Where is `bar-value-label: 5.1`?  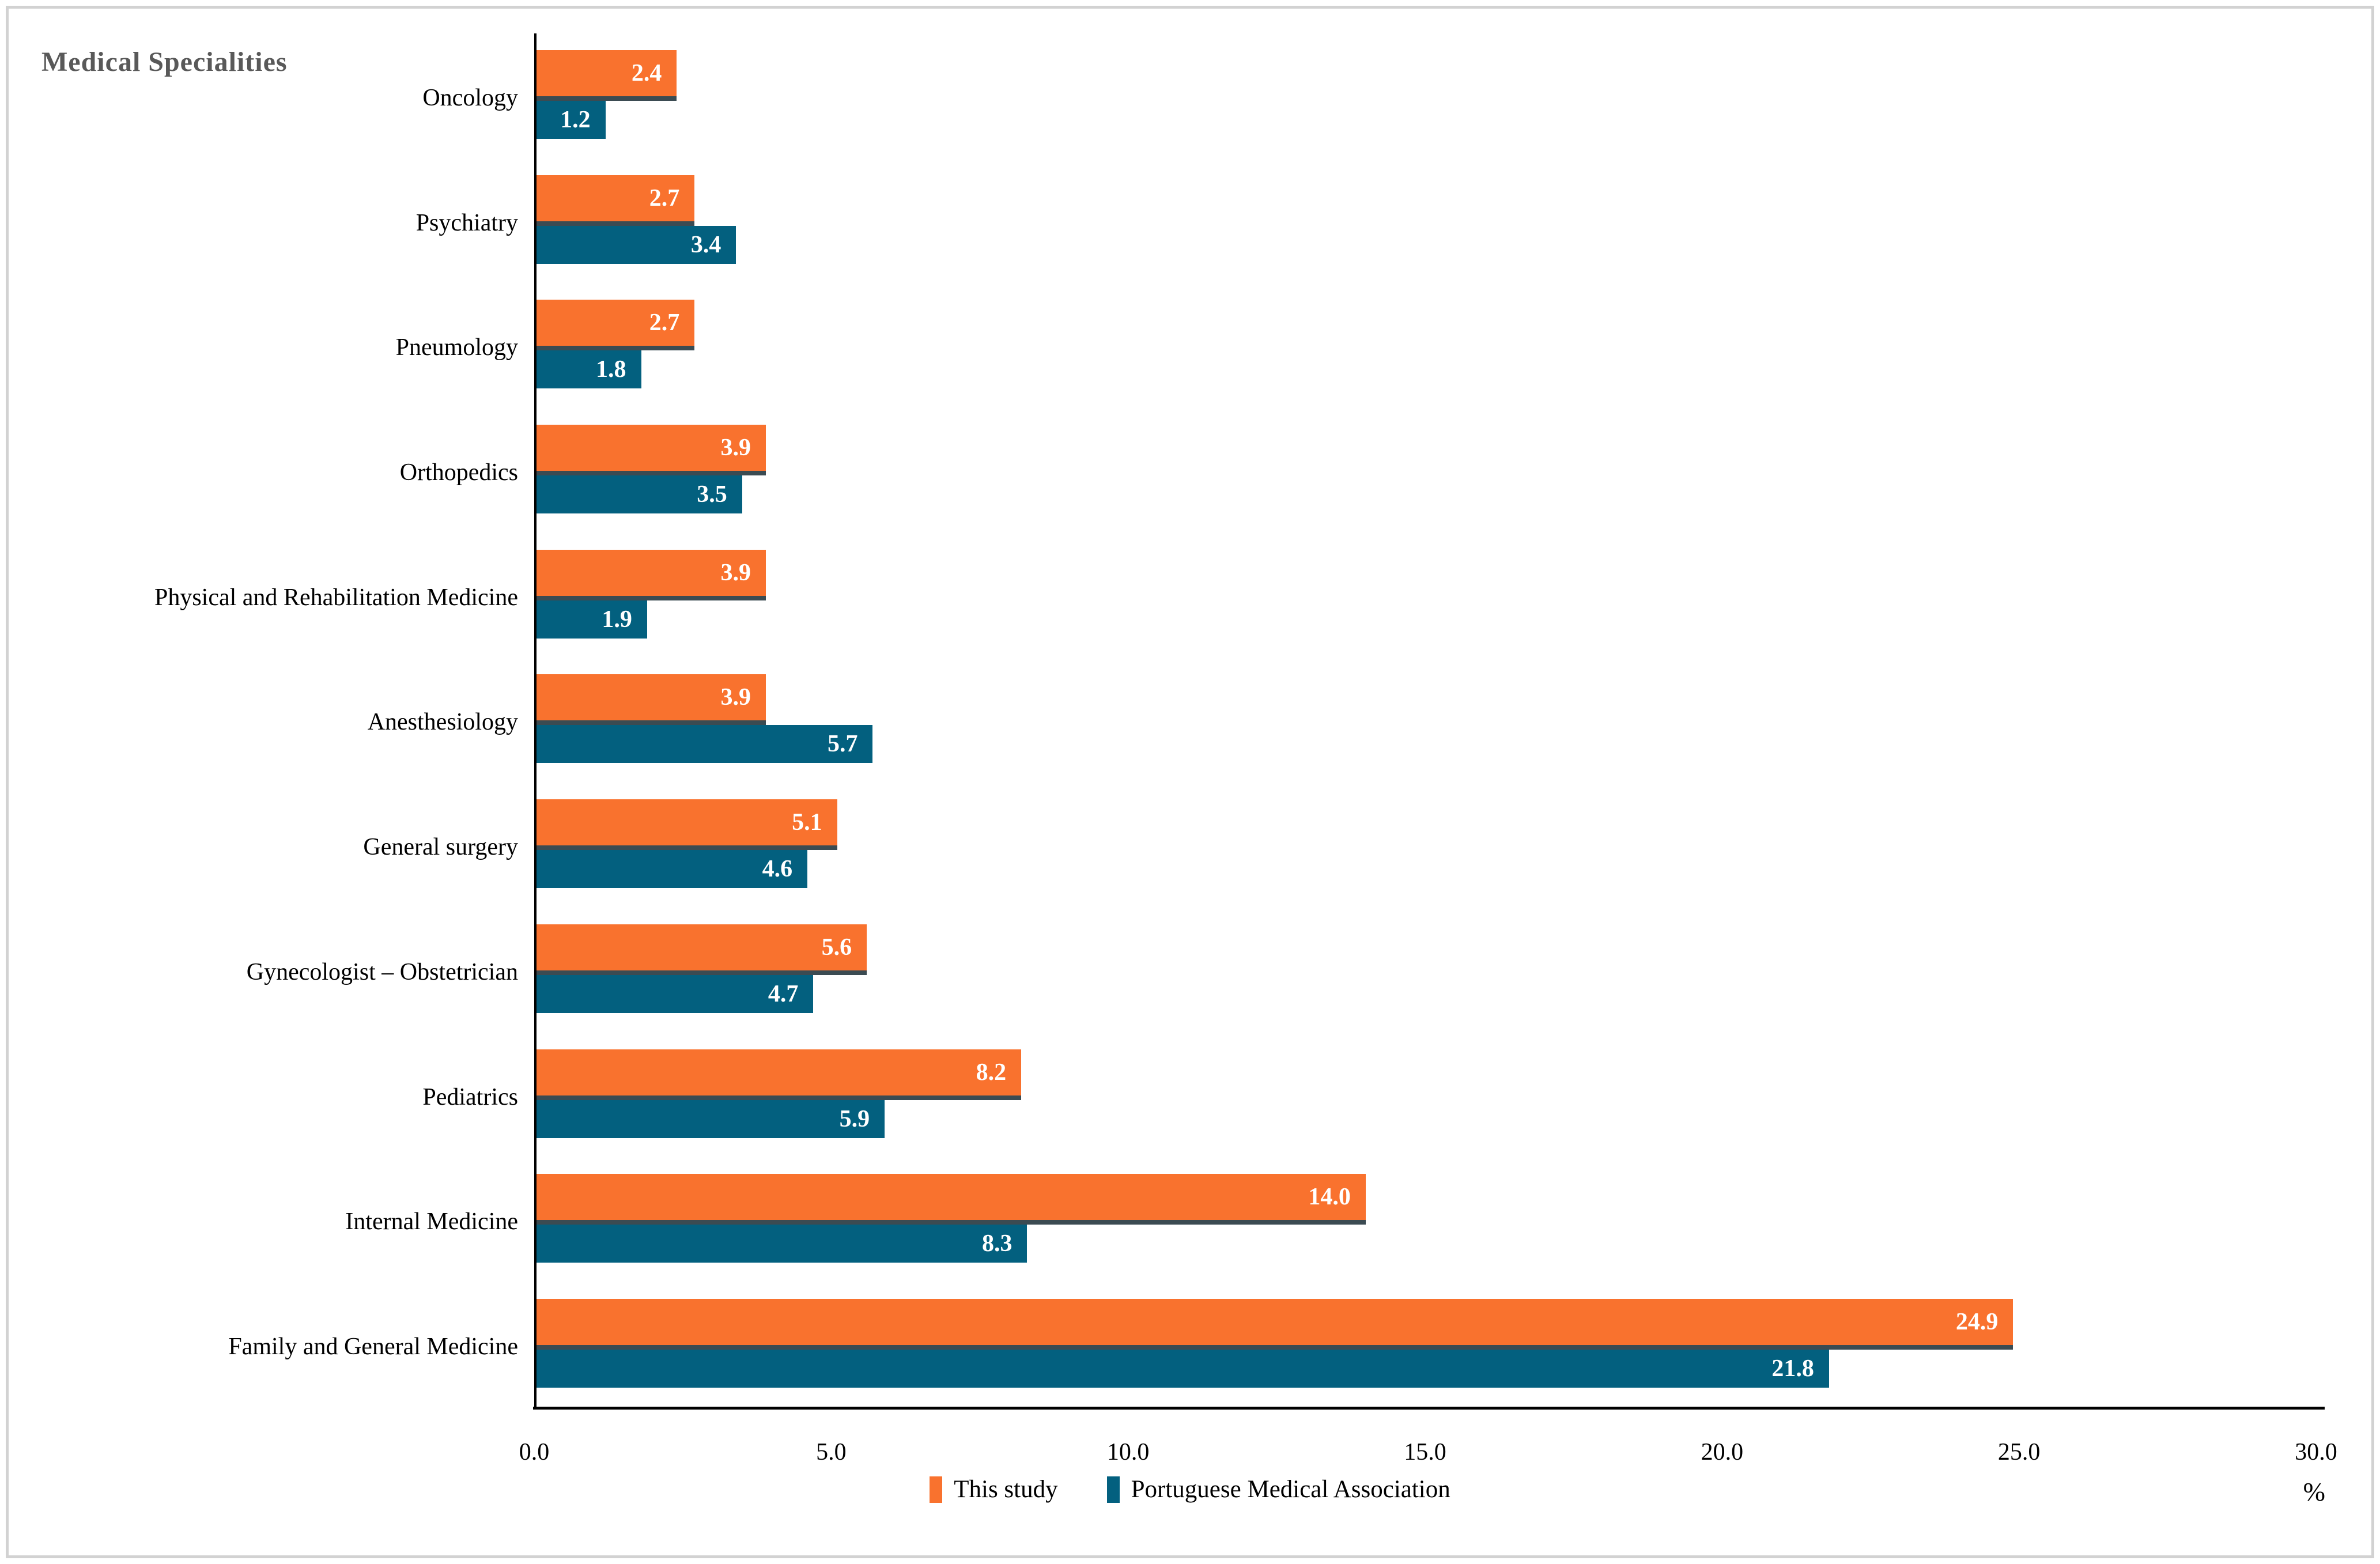 bar-value-label: 5.1 is located at coordinates (807, 822).